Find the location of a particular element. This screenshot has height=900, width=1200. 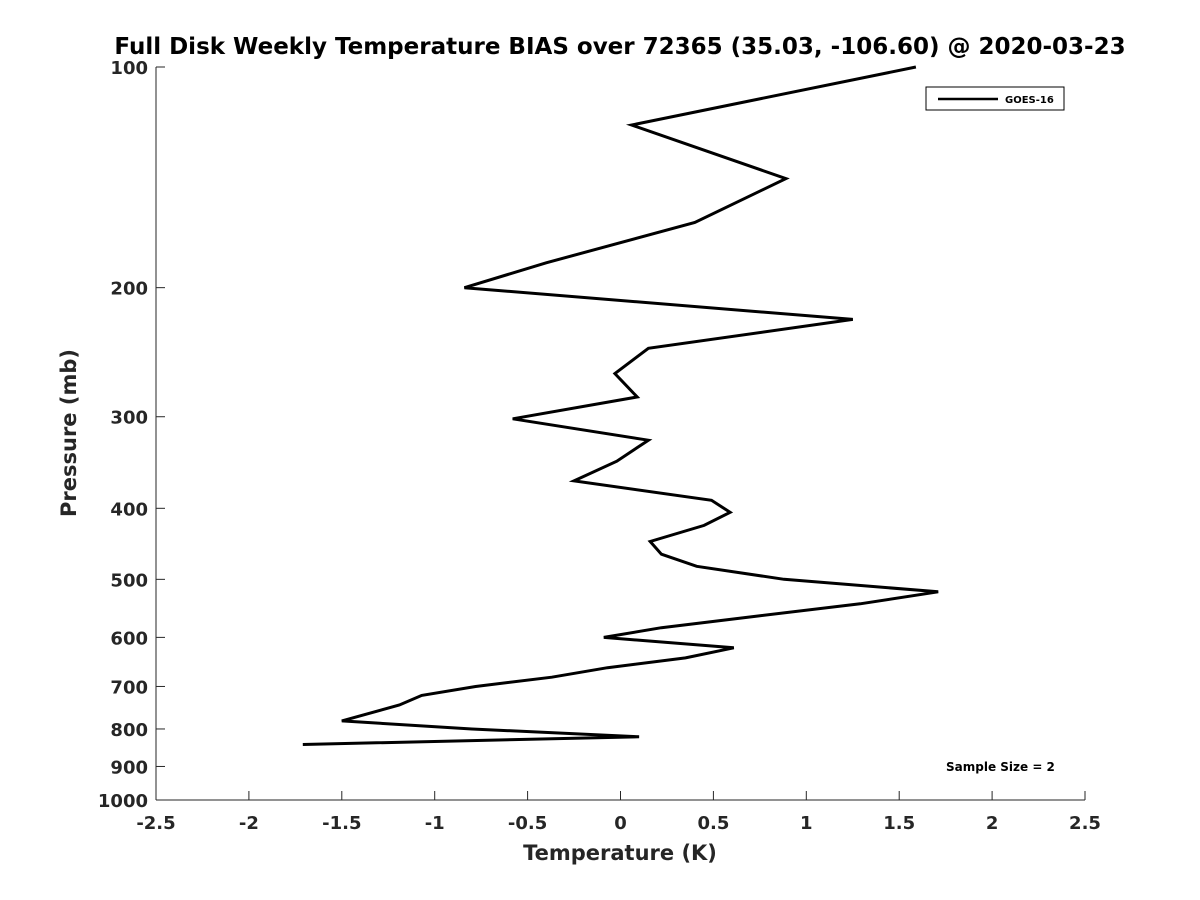

sample-size-annotation: Sample Size = 2 is located at coordinates (1000, 767).